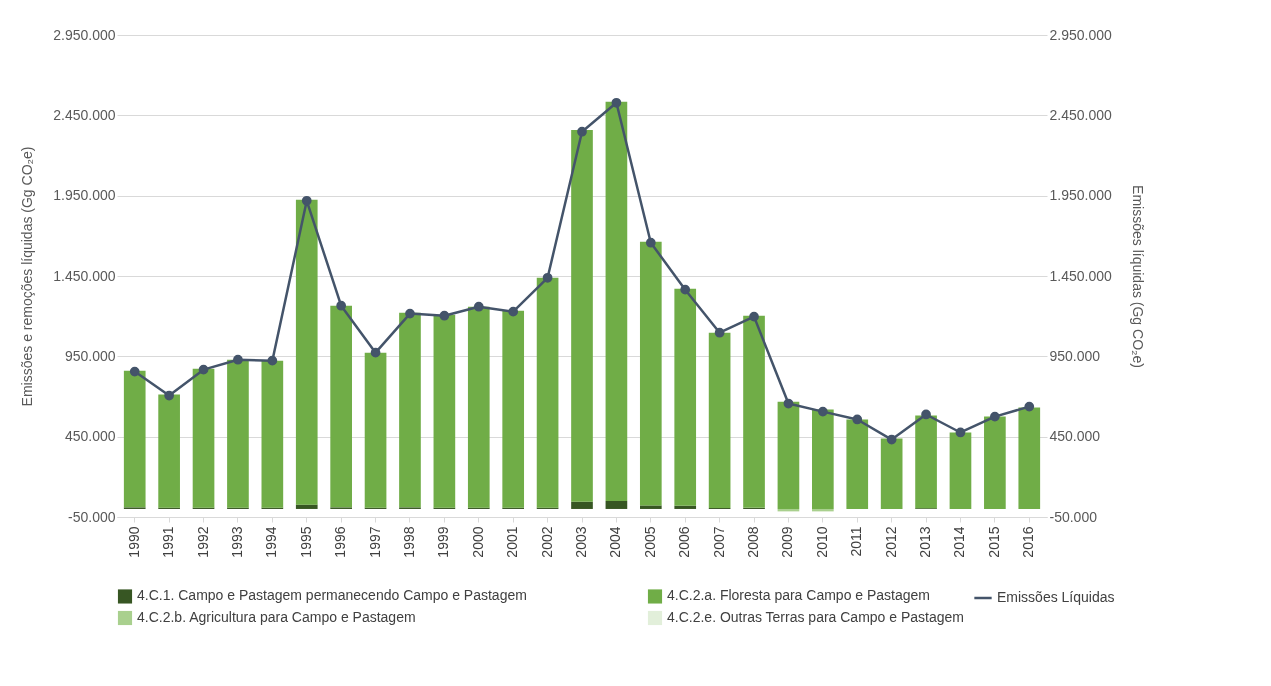 This screenshot has width=1271, height=686. What do you see at coordinates (236, 542) in the screenshot?
I see `x-tick-label: 1993` at bounding box center [236, 542].